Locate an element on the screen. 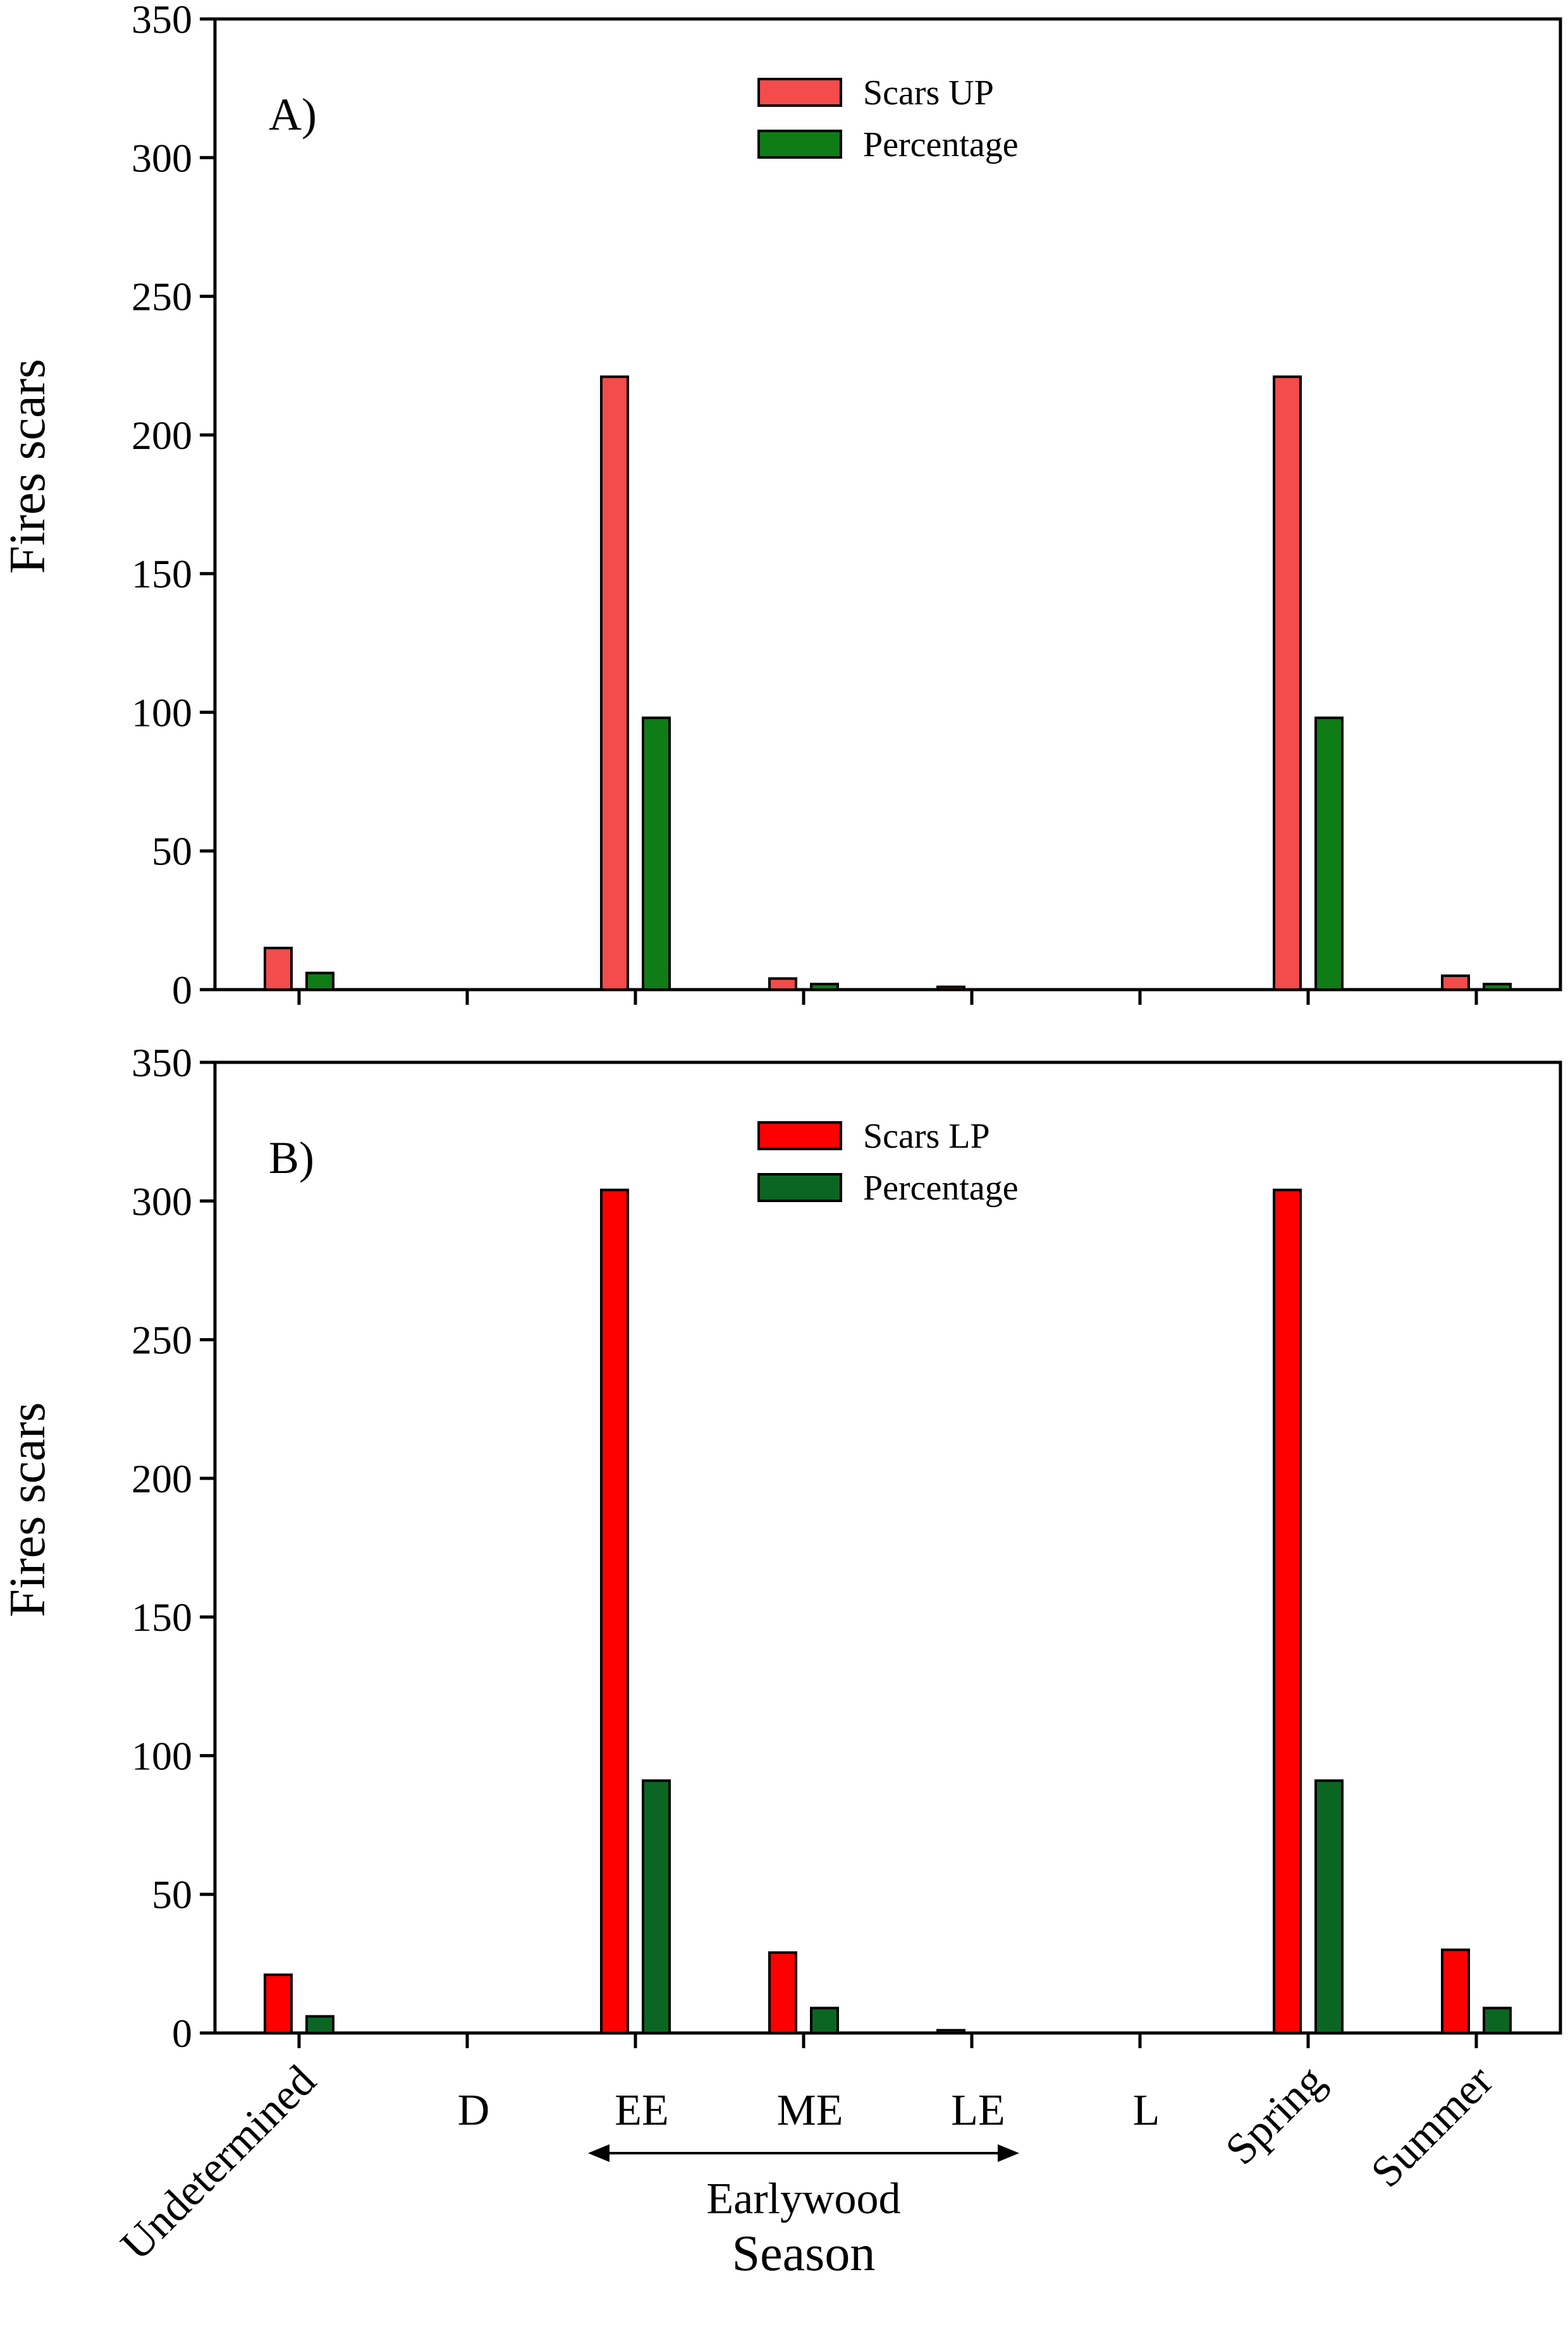 This screenshot has width=1568, height=2334. arrowhead-right is located at coordinates (1008, 2153).